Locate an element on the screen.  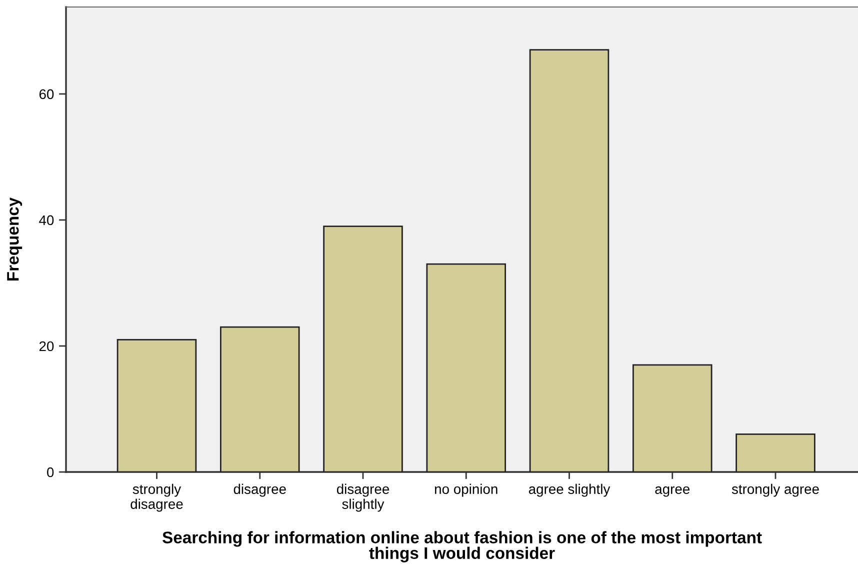
y-tick-label: 60 is located at coordinates (46, 94).